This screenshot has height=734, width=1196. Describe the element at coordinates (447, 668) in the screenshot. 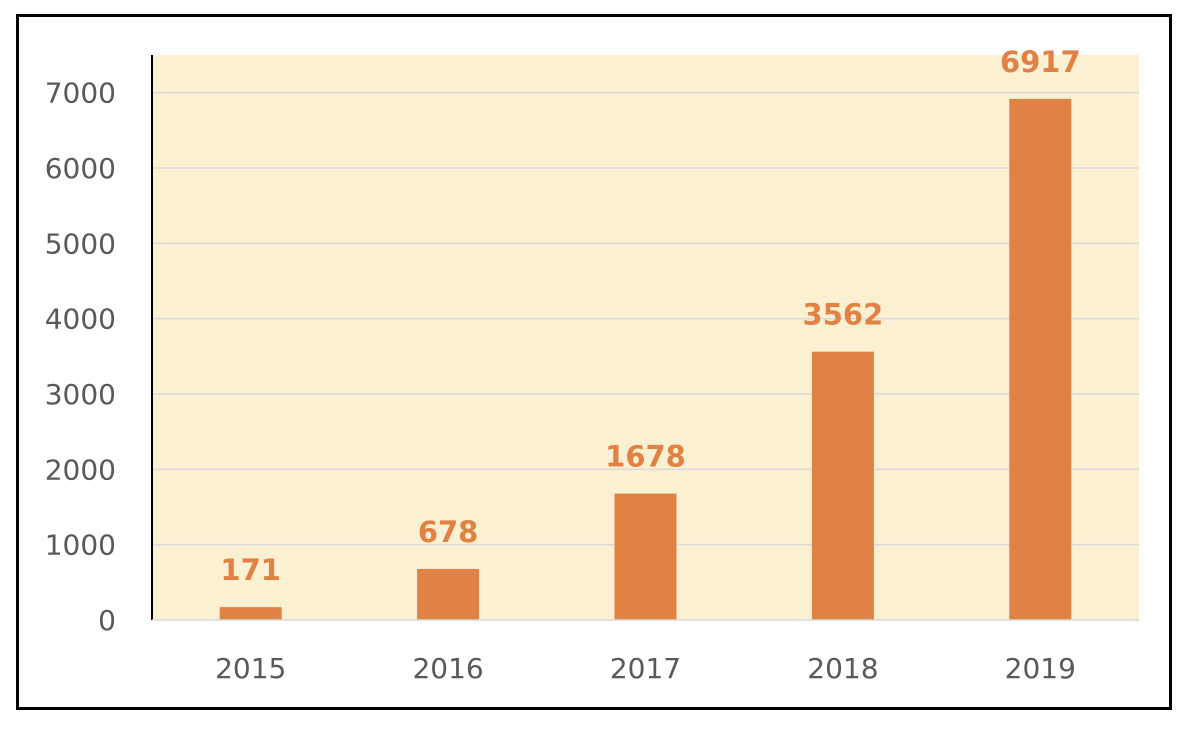

I see `x-tick-label: 2016` at that location.